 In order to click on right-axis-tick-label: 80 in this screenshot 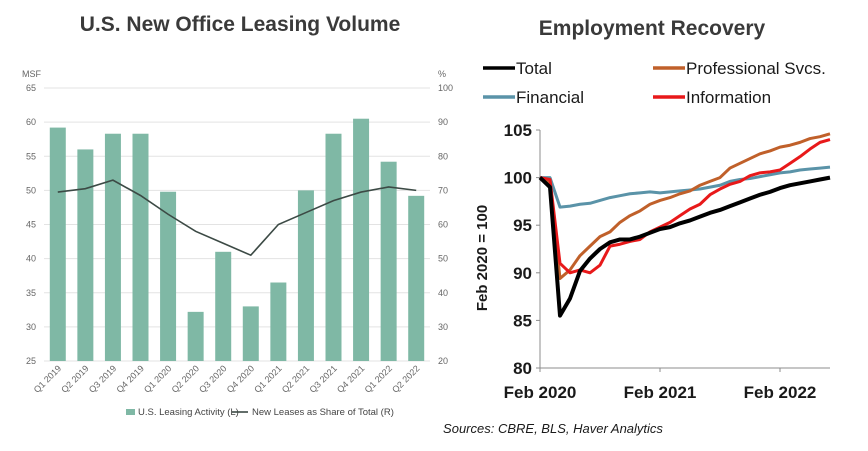, I will do `click(443, 156)`.